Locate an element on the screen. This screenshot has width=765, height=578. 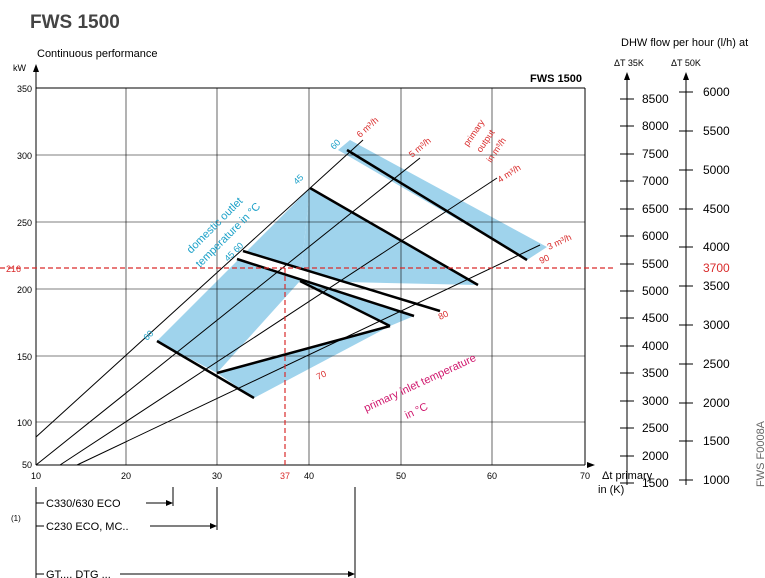
right-panel-header: DHW flow per hour (l/h) at is located at coordinates (684, 43).